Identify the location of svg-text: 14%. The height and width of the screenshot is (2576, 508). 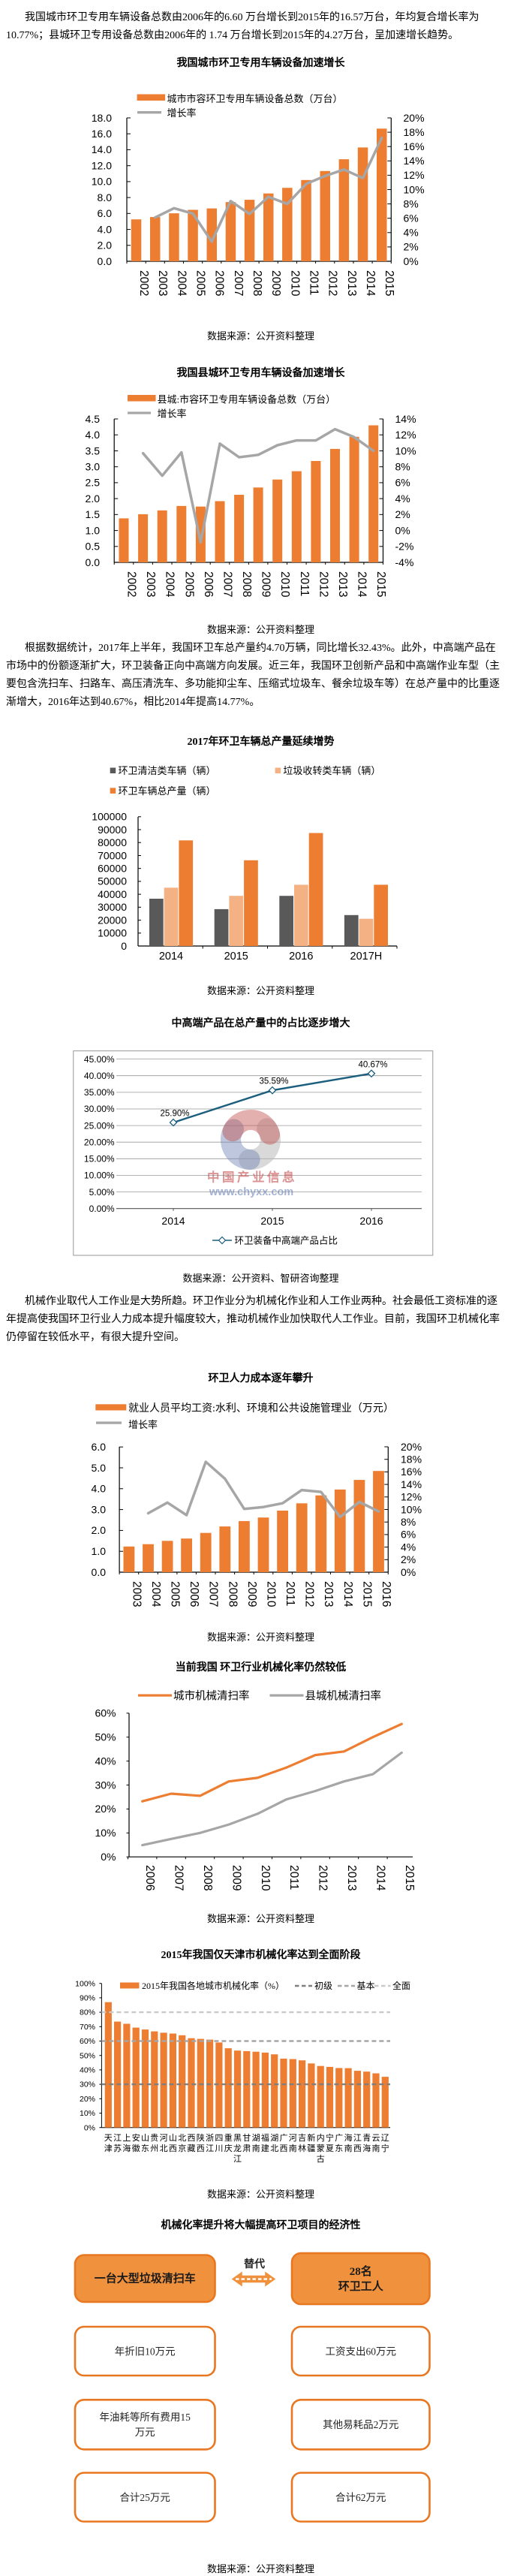
(405, 419).